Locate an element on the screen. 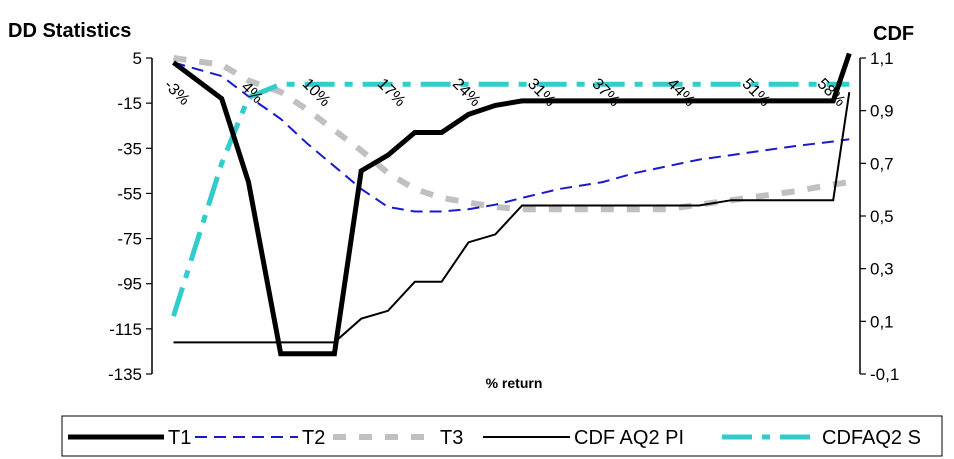 This screenshot has width=954, height=459. left-tick-label: -35 is located at coordinates (129, 148).